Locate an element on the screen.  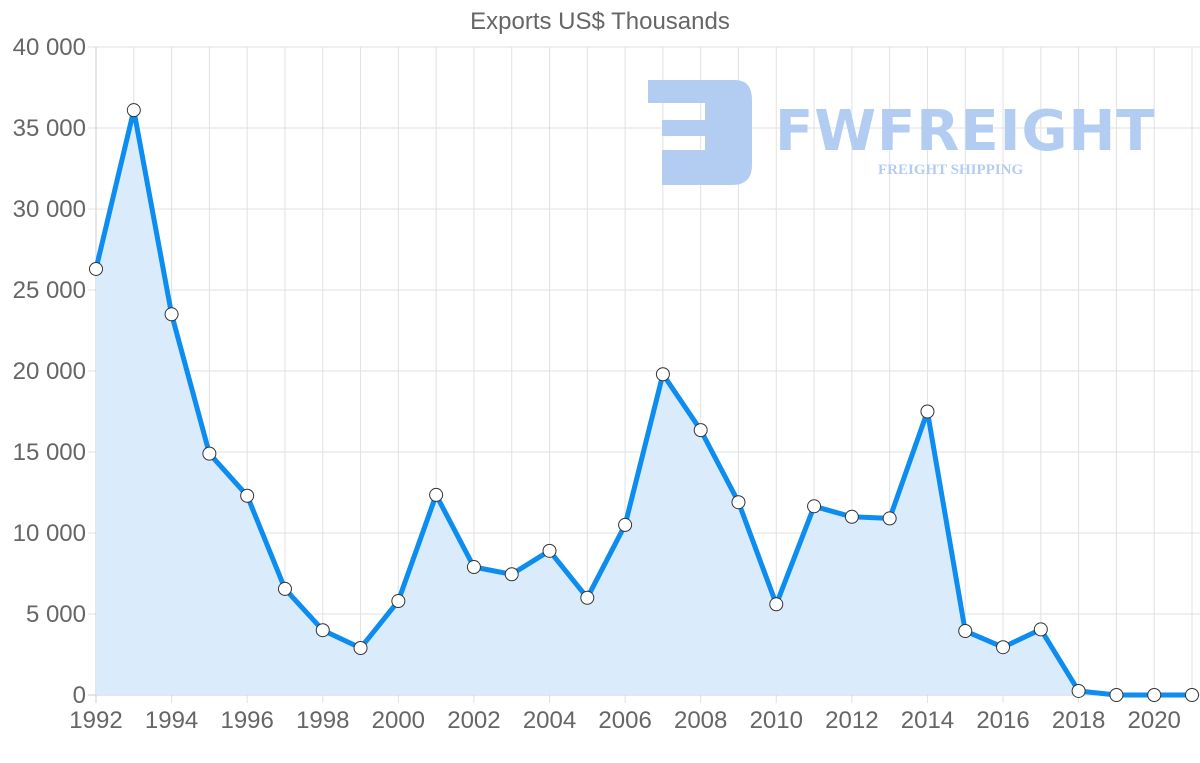
x-tick-label: 2000 is located at coordinates (398, 720).